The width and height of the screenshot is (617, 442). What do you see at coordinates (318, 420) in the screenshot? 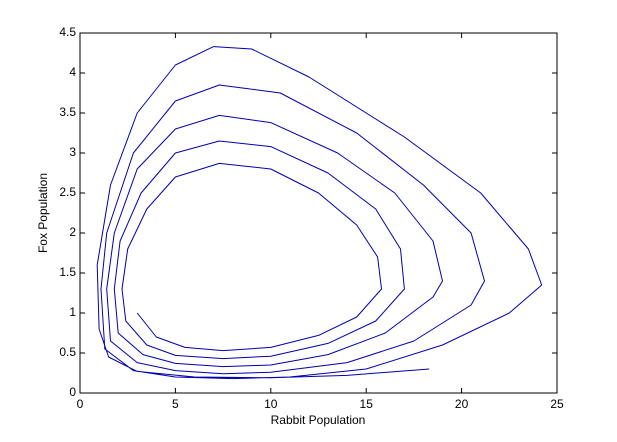
I see `x-axis-label: Rabbit Population` at bounding box center [318, 420].